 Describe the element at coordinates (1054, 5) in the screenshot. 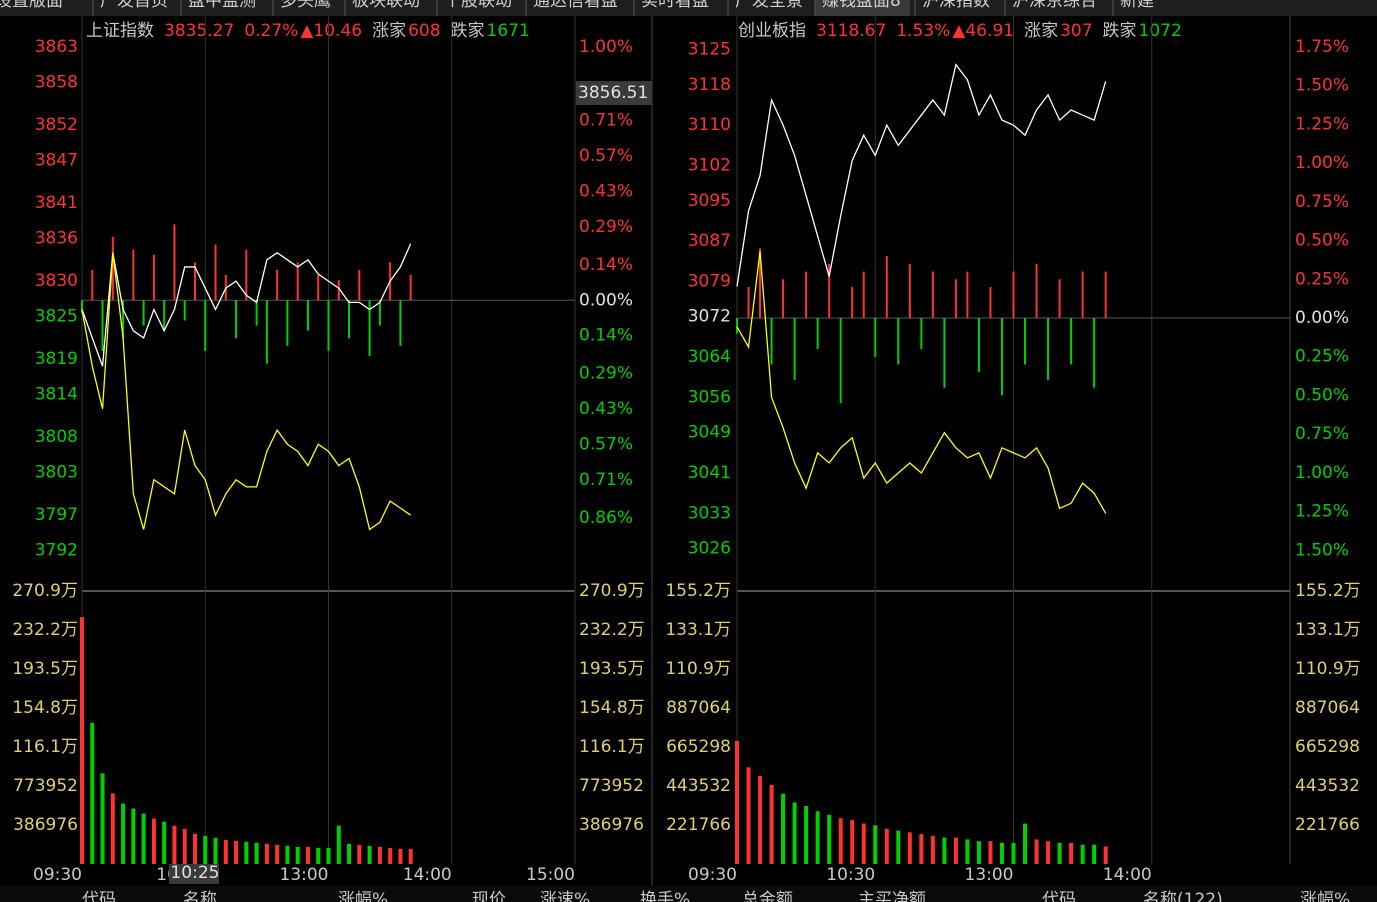

I see `tab: 沪深京综合` at that location.